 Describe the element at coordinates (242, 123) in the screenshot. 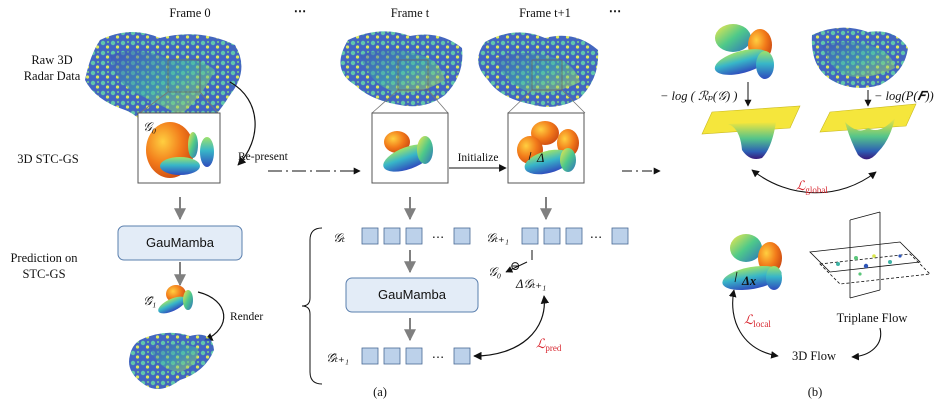

I see `represent-arrow` at that location.